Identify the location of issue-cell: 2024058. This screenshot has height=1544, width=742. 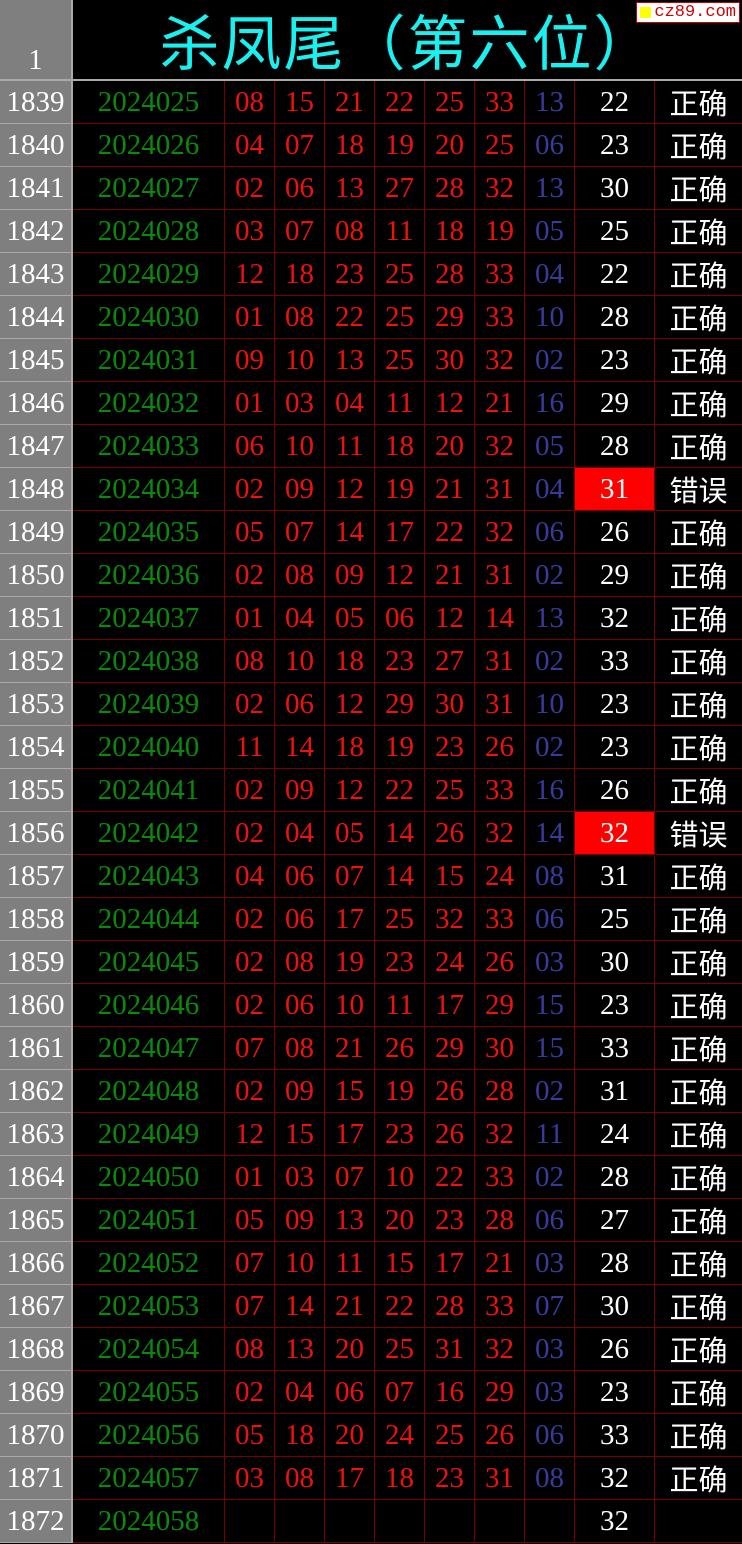
(149, 1521).